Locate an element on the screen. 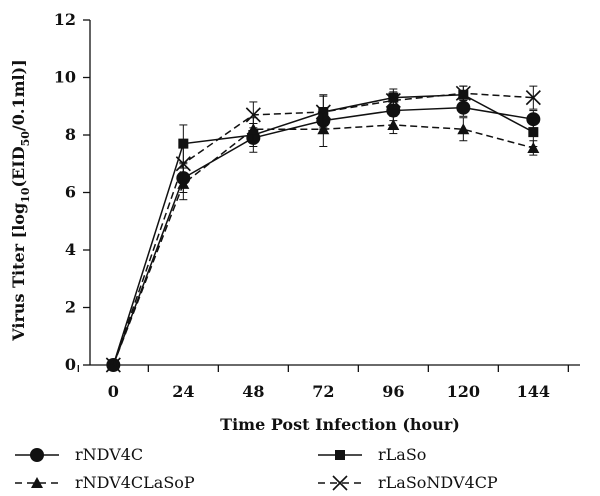 The height and width of the screenshot is (496, 600). y-axis-title-end: /0.1ml)] is located at coordinates (18, 95).